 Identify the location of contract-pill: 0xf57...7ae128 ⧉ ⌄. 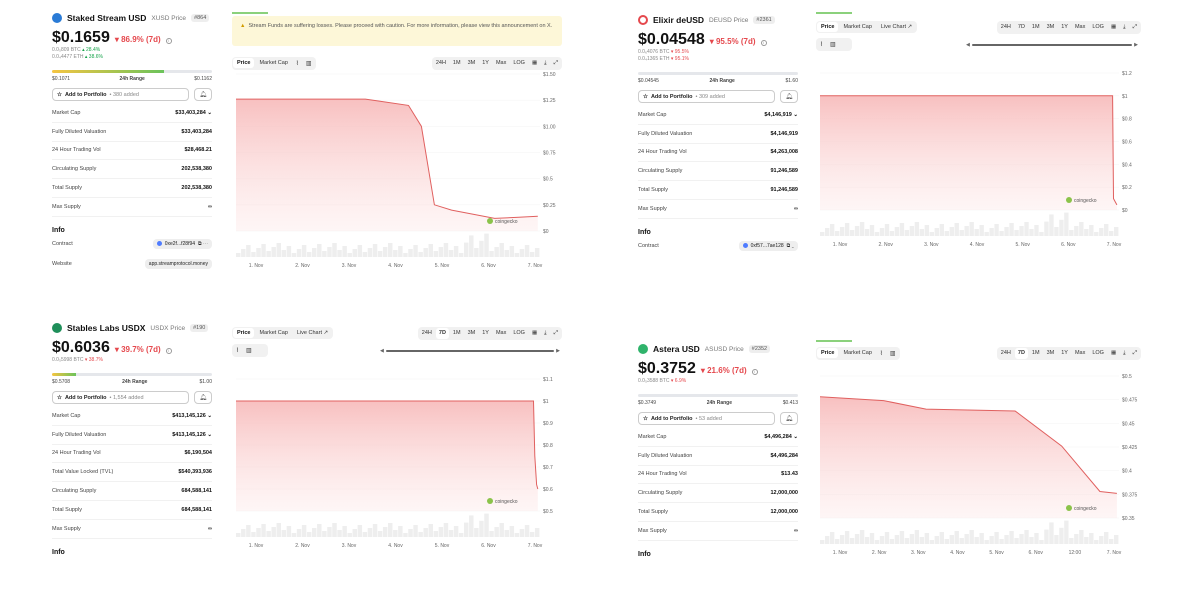
(768, 245).